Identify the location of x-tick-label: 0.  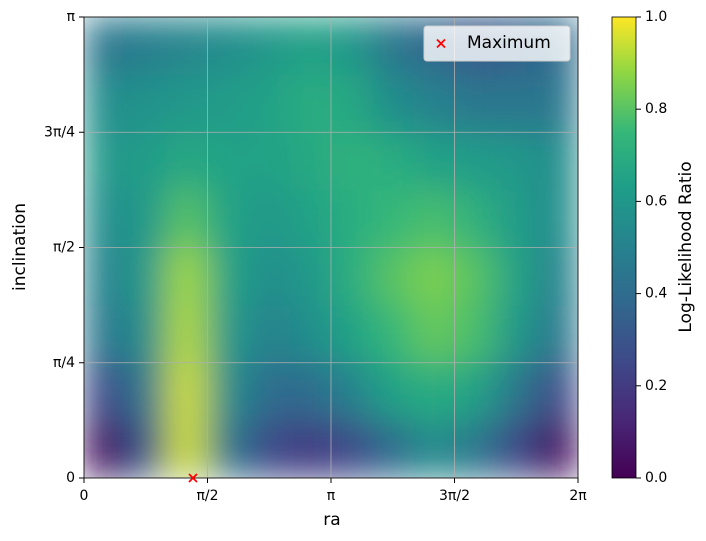
(84, 496).